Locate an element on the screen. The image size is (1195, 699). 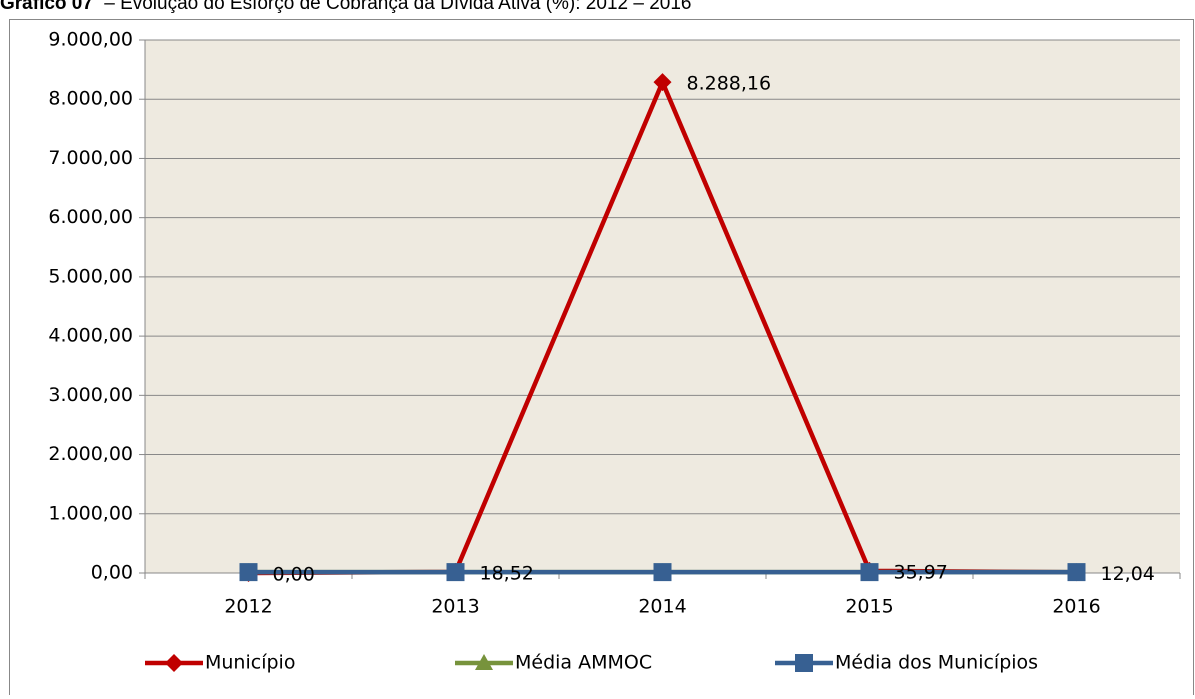
y-tick-label: 7.000,00 is located at coordinates (90, 158).